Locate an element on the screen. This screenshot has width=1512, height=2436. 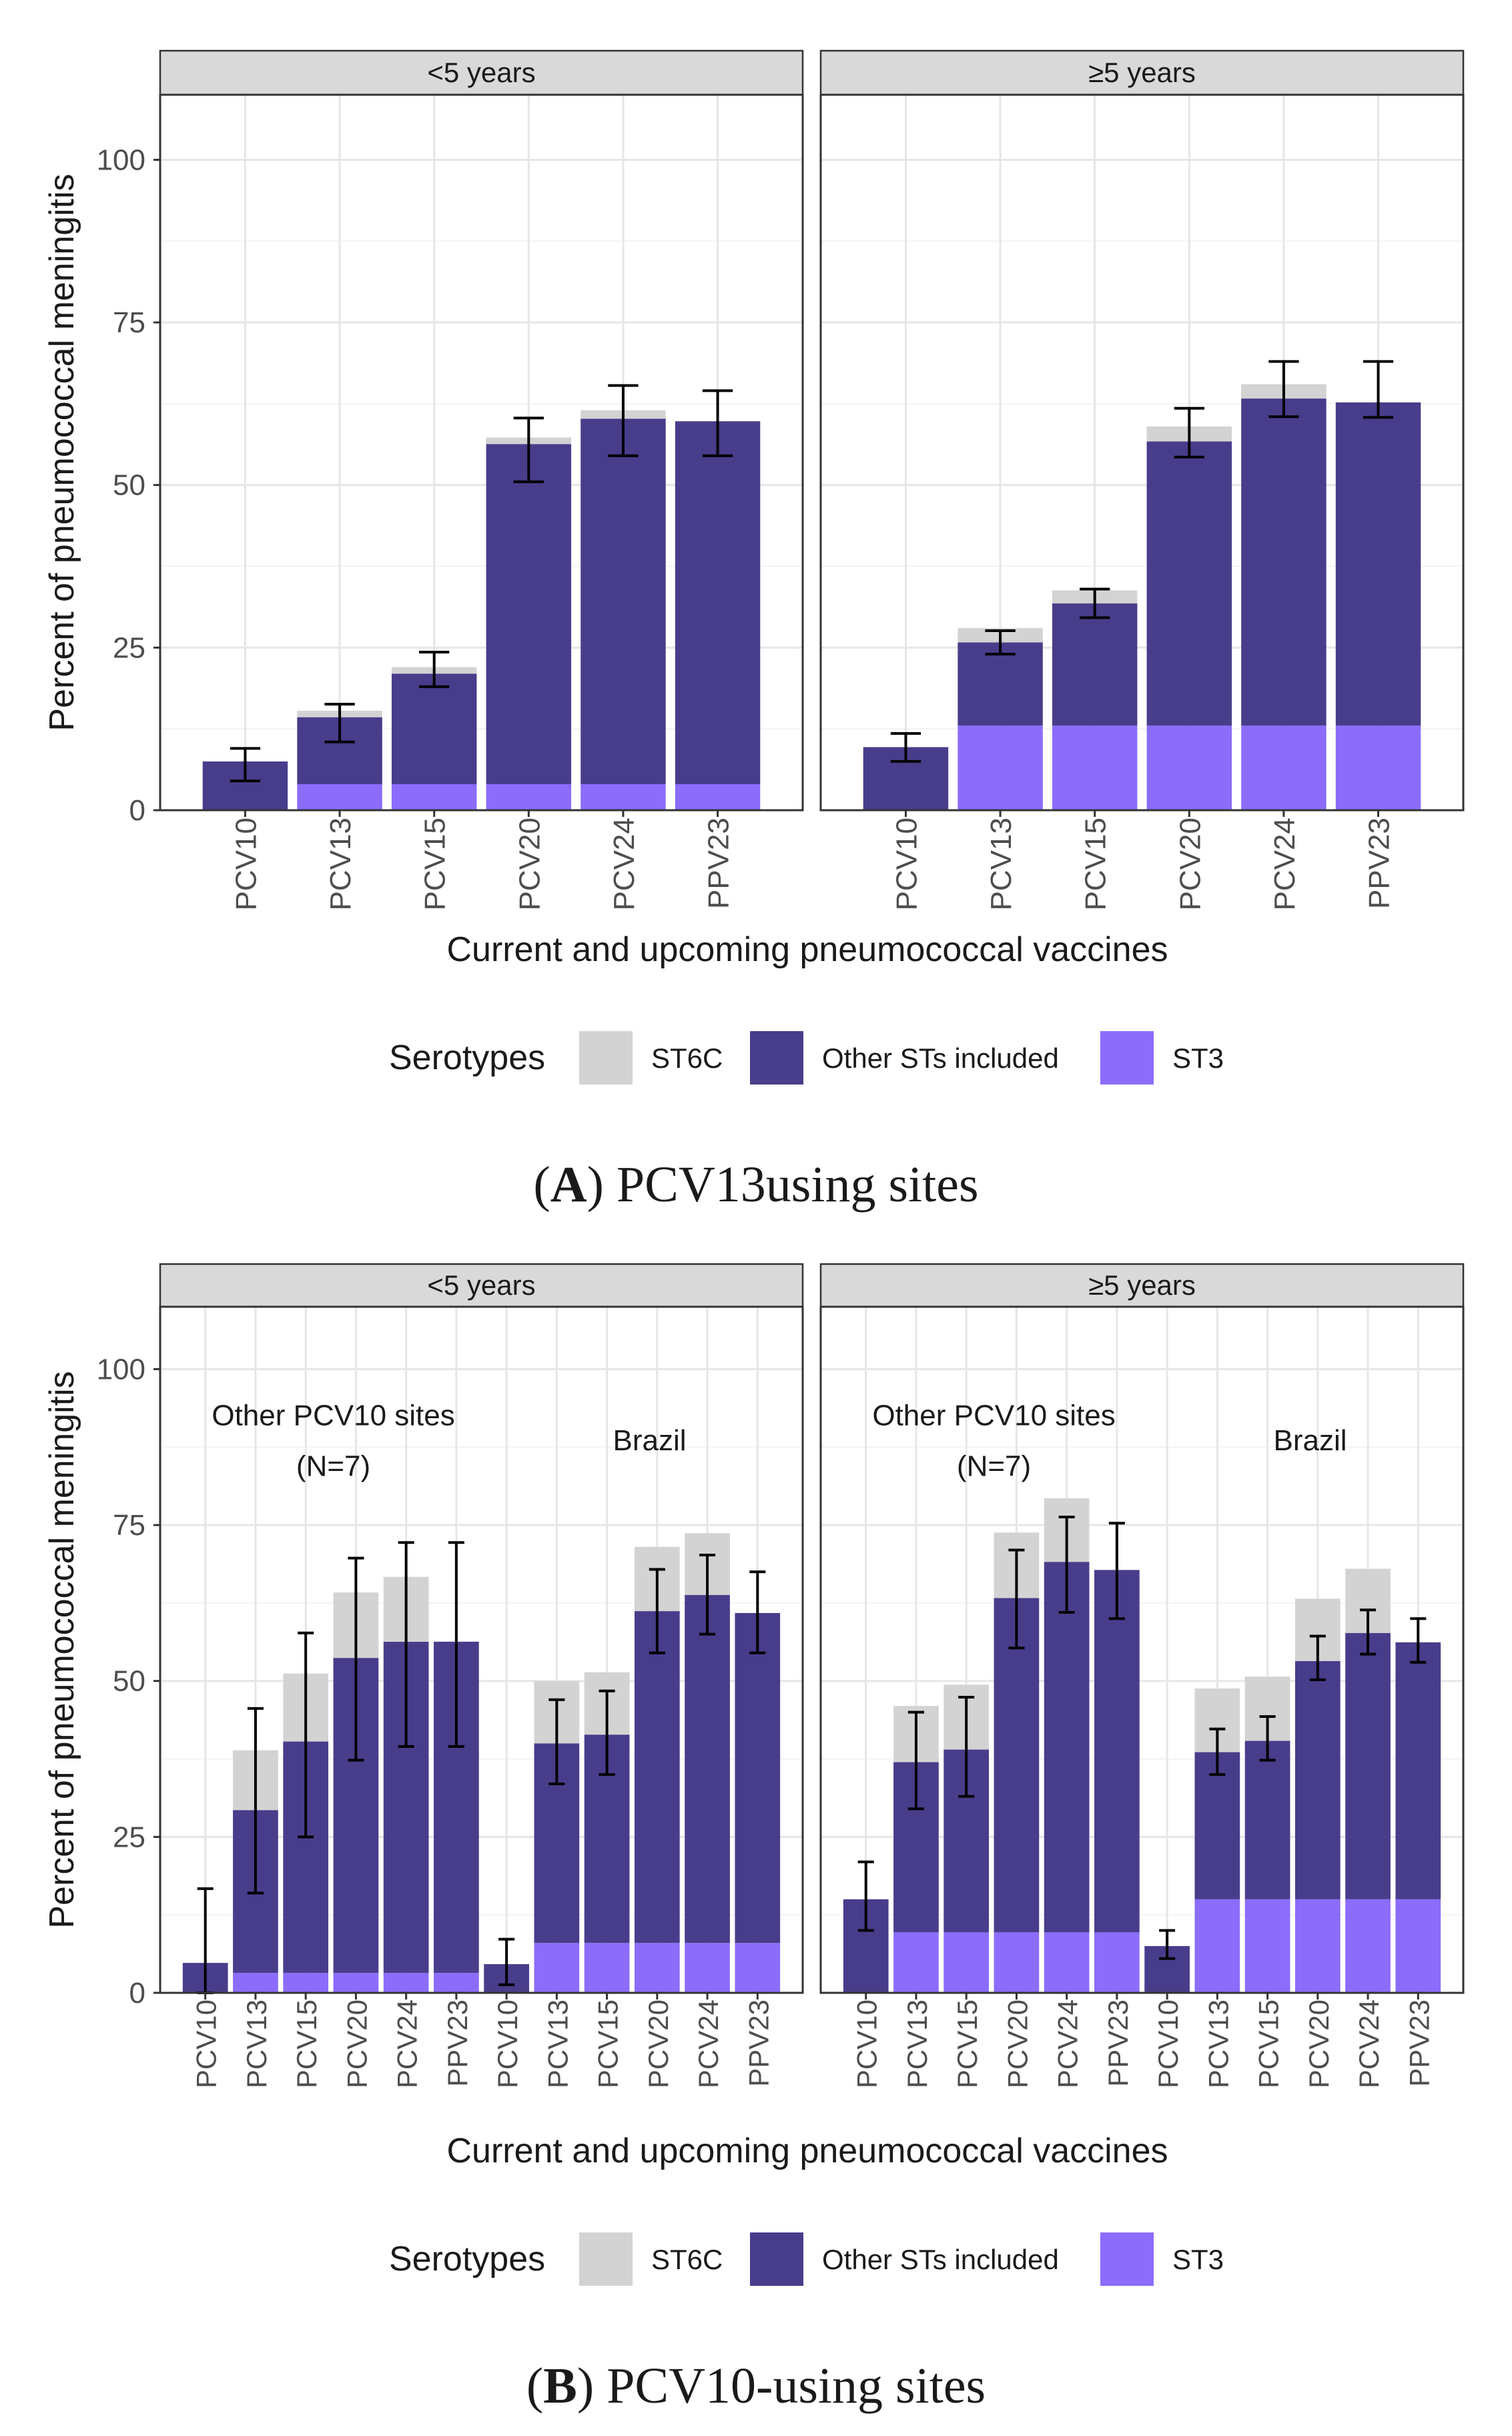
site-group-label: Other PCV10 sites is located at coordinates (993, 1416).